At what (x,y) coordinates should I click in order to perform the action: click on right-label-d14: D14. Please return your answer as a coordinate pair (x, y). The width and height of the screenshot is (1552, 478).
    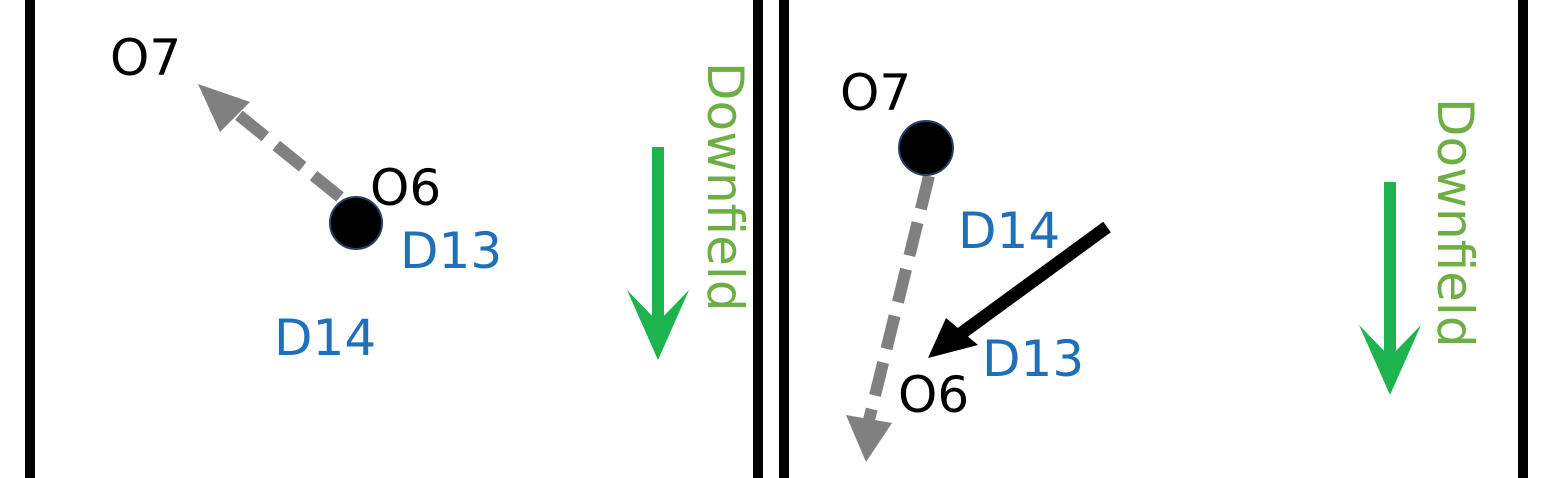
    Looking at the image, I should click on (1009, 231).